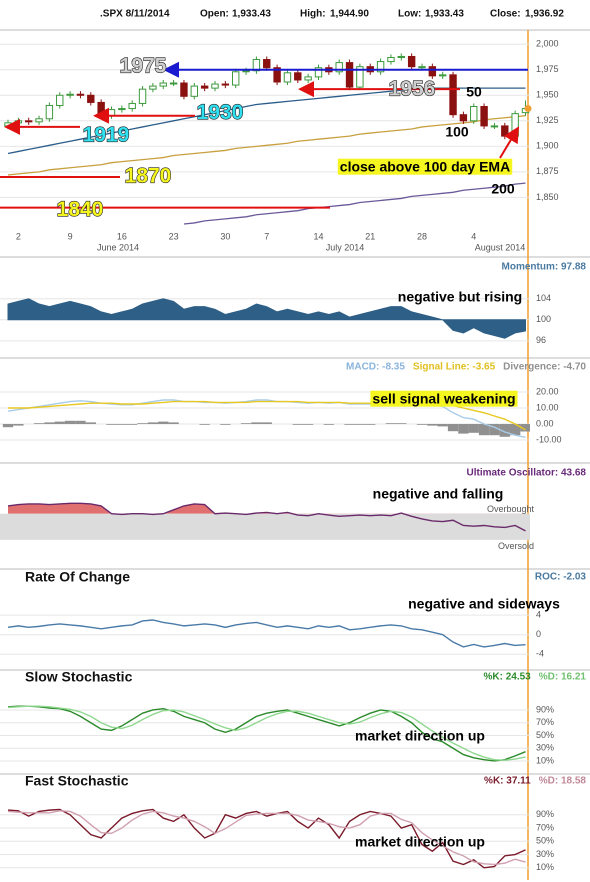 This screenshot has height=882, width=590. I want to click on panel-header: Momentum: 97.88, so click(544, 267).